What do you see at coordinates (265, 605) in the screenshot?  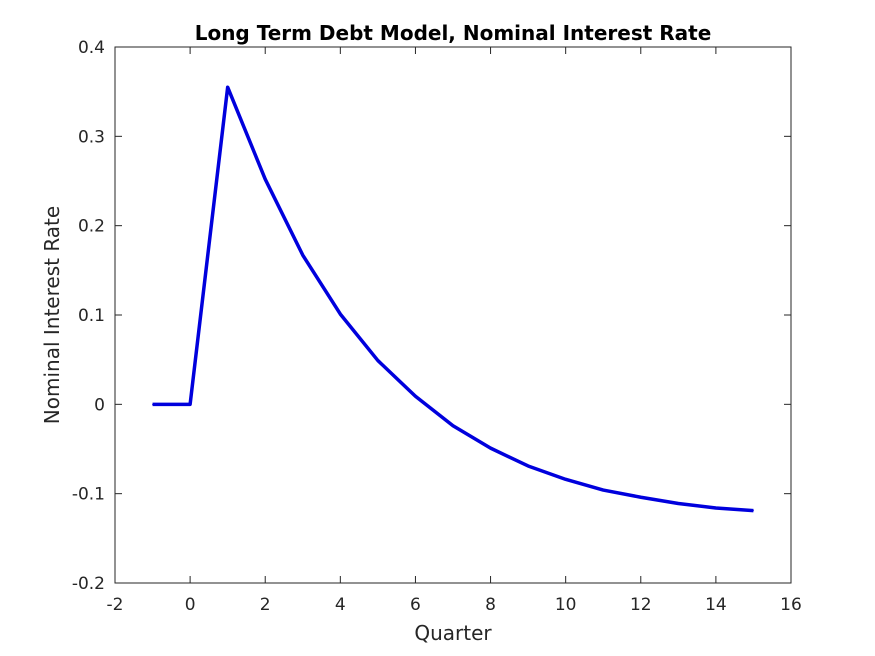 I see `x-tick-label: 2` at bounding box center [265, 605].